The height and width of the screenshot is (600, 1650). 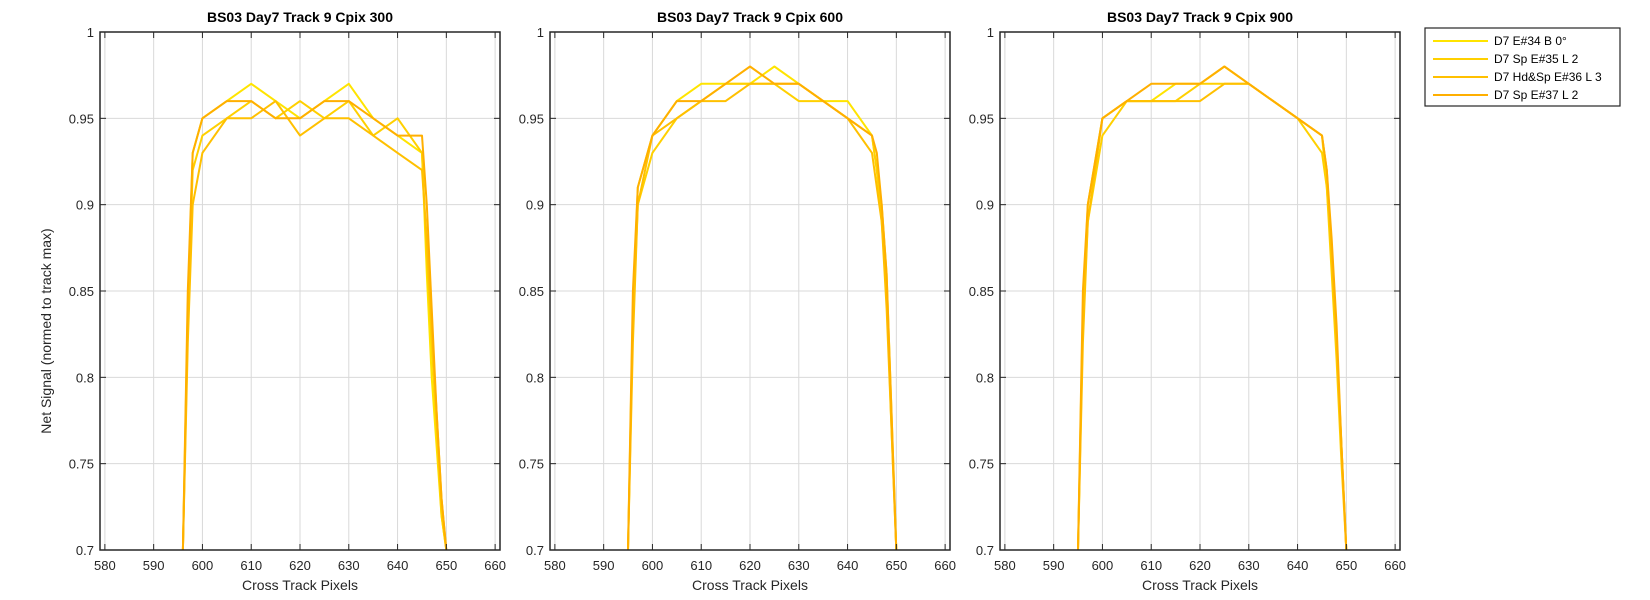 I want to click on subplot-1-x-axis-label: Cross Track Pixels, so click(x=300, y=585).